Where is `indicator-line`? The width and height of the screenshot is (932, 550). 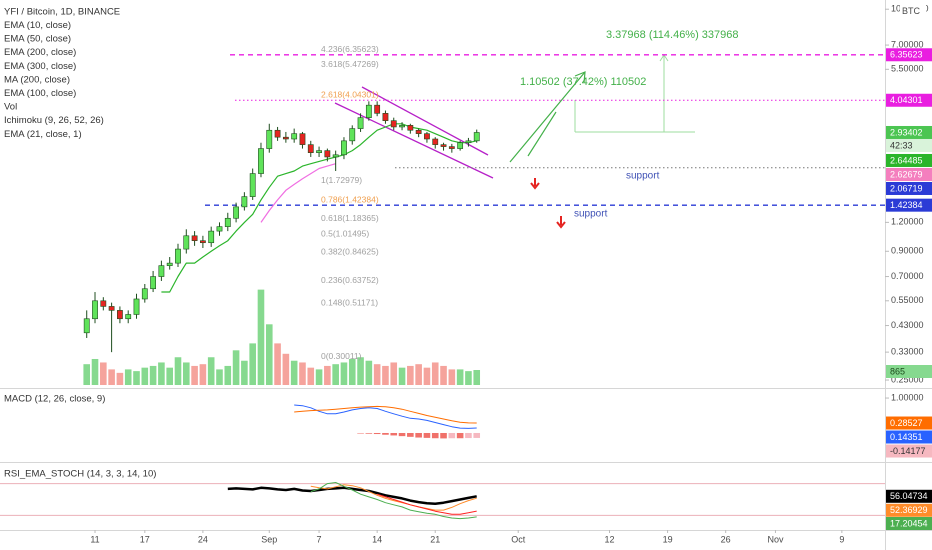
indicator-line is located at coordinates (319, 208).